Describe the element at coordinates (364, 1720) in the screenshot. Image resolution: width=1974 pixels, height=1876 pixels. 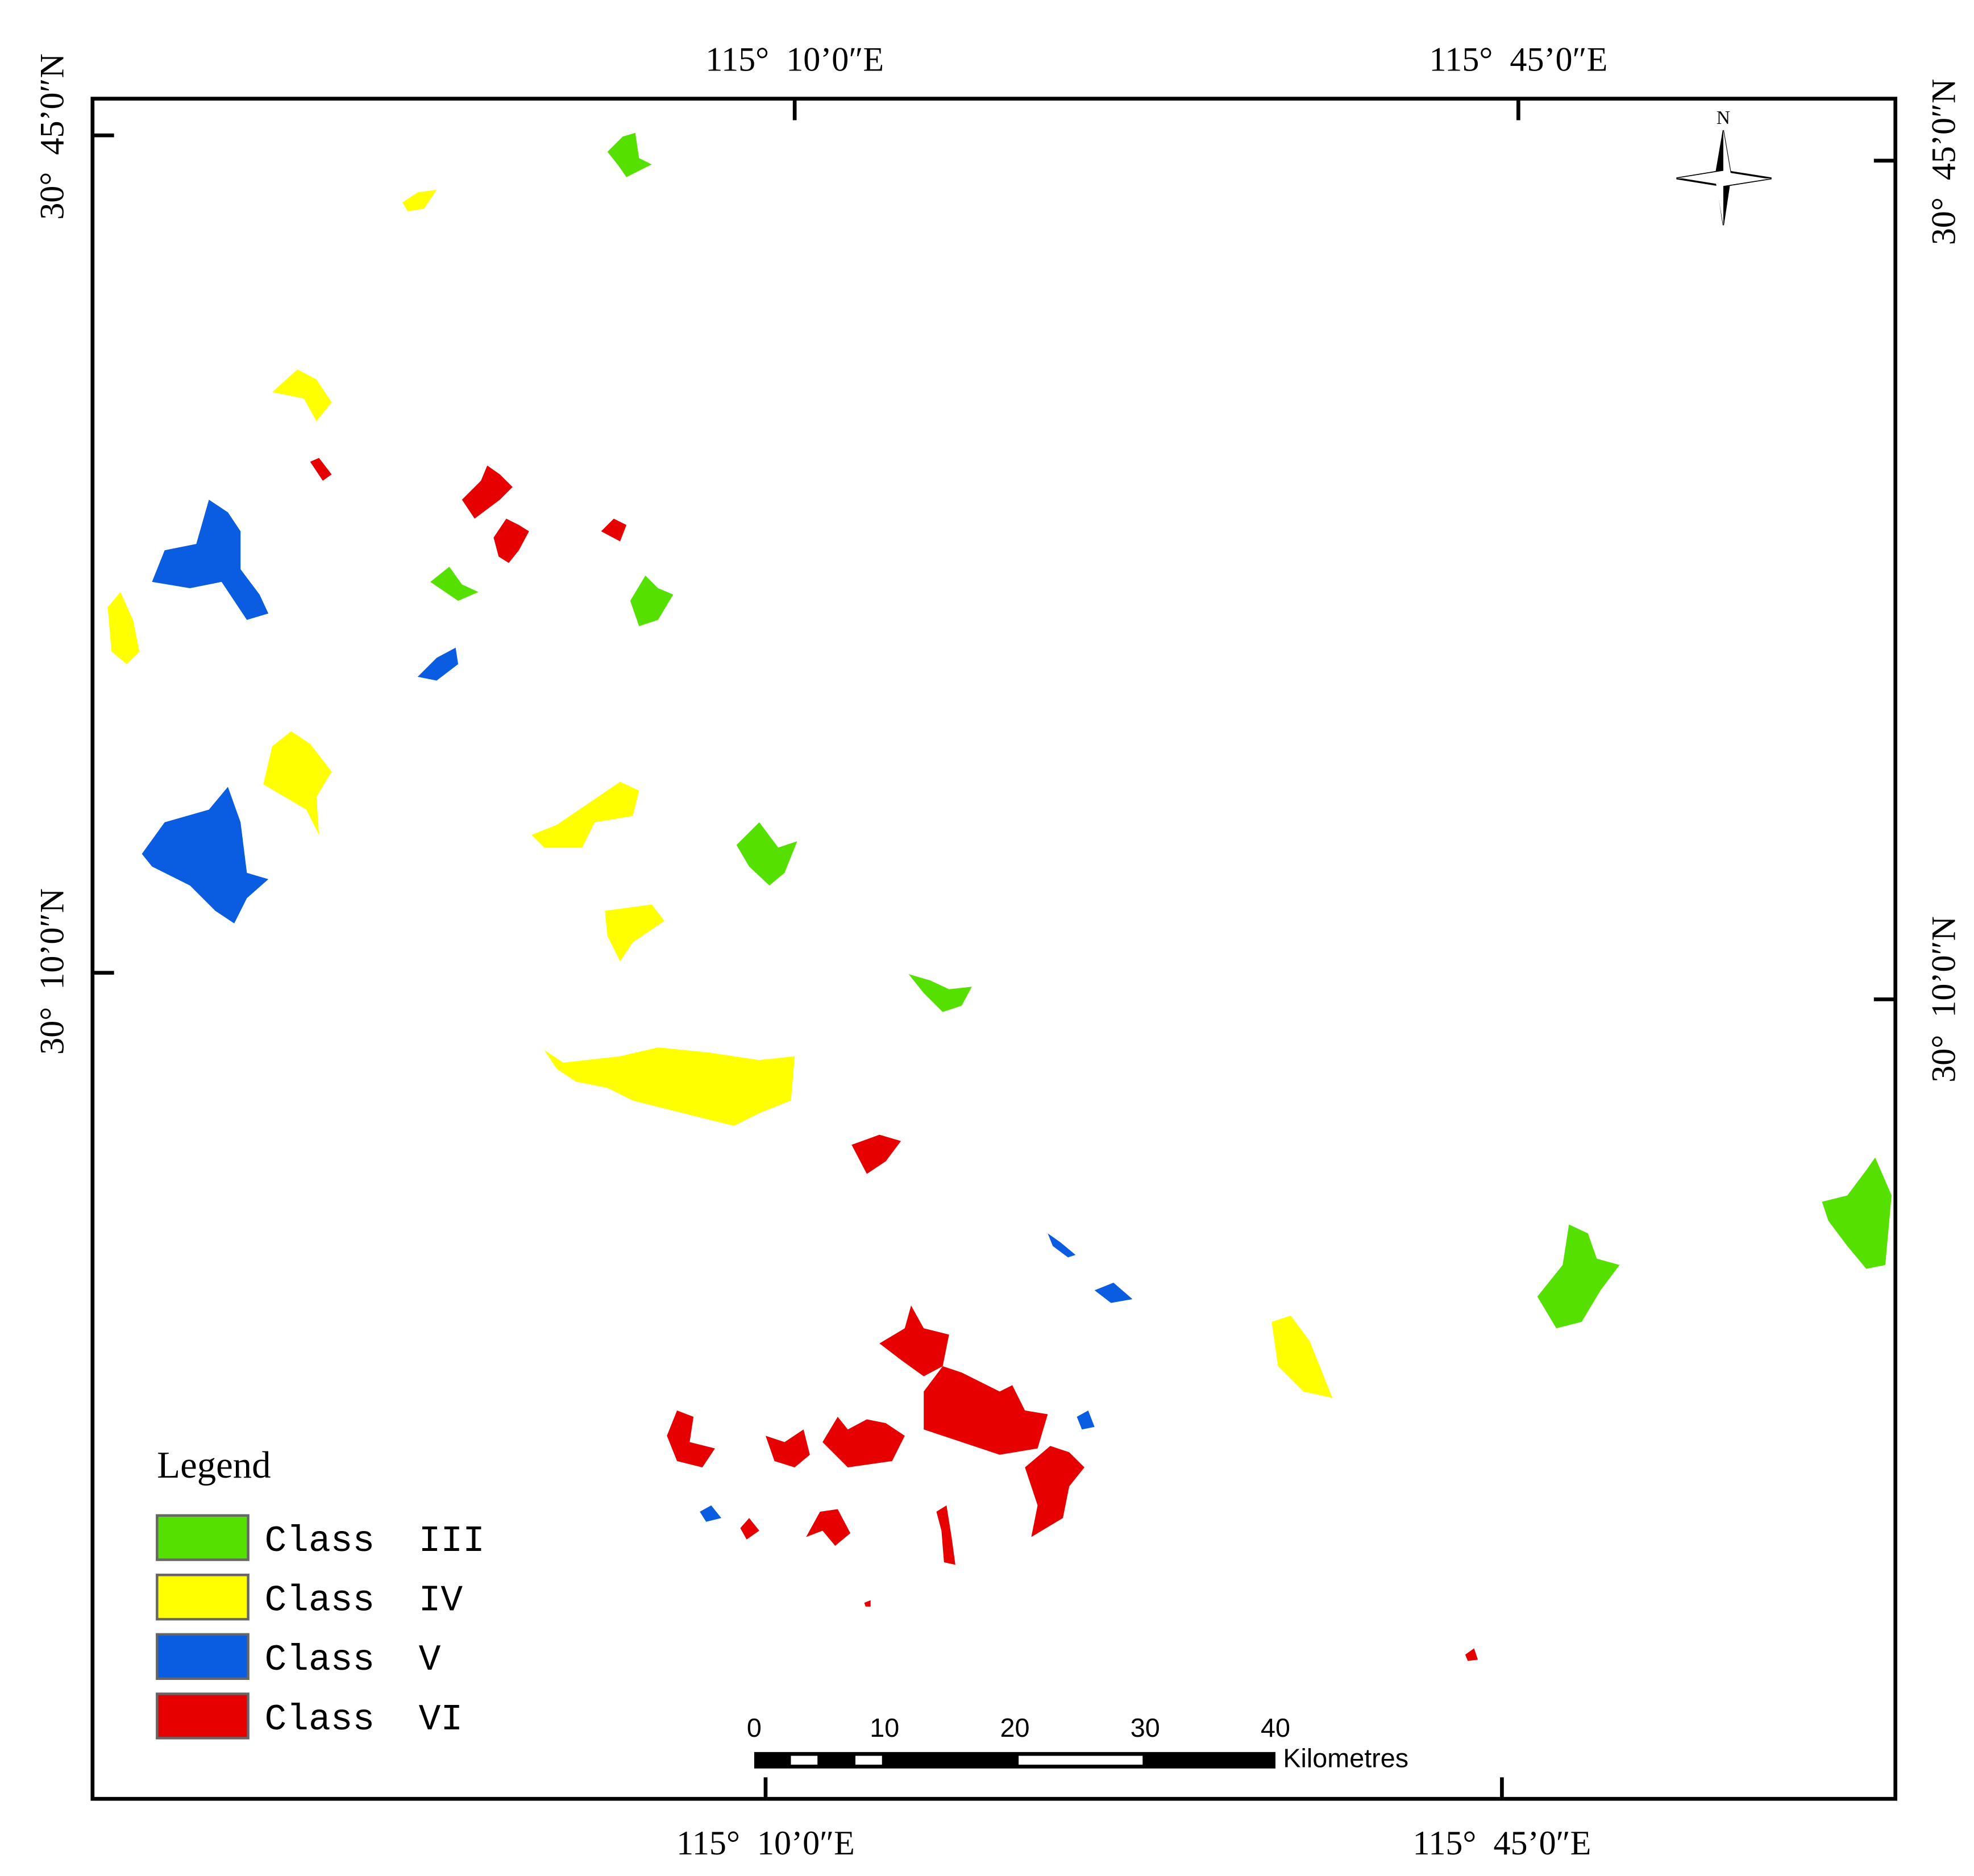
I see `legend-label: Class VI` at that location.